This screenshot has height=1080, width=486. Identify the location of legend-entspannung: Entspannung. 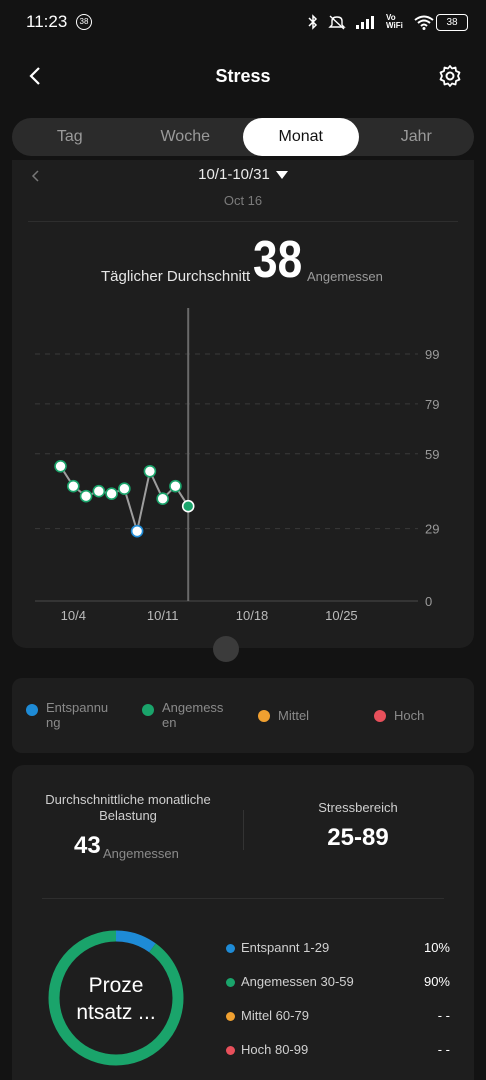
(69, 715).